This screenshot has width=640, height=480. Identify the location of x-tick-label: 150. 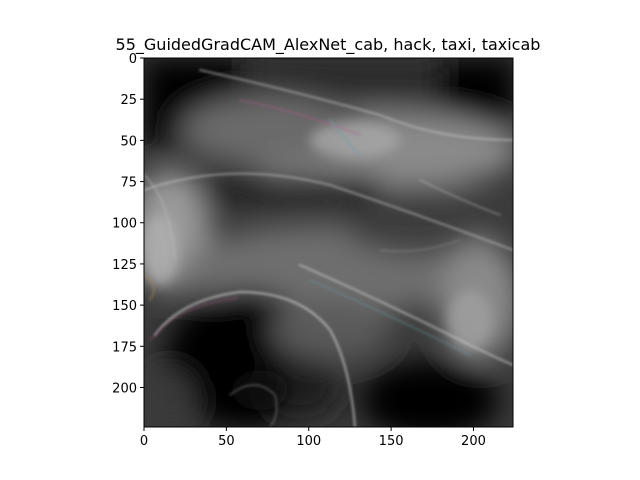
(391, 441).